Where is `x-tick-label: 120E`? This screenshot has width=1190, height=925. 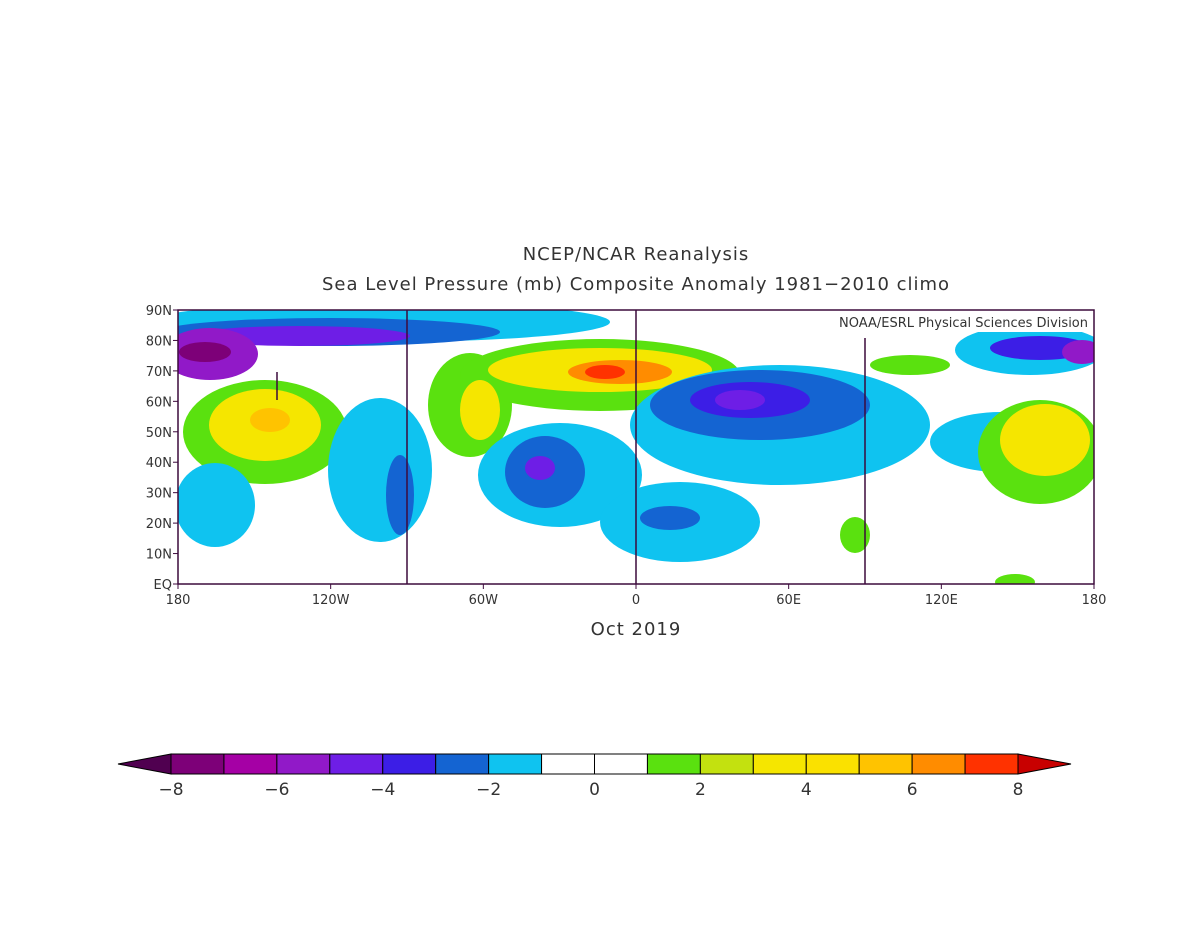
x-tick-label: 120E is located at coordinates (941, 600).